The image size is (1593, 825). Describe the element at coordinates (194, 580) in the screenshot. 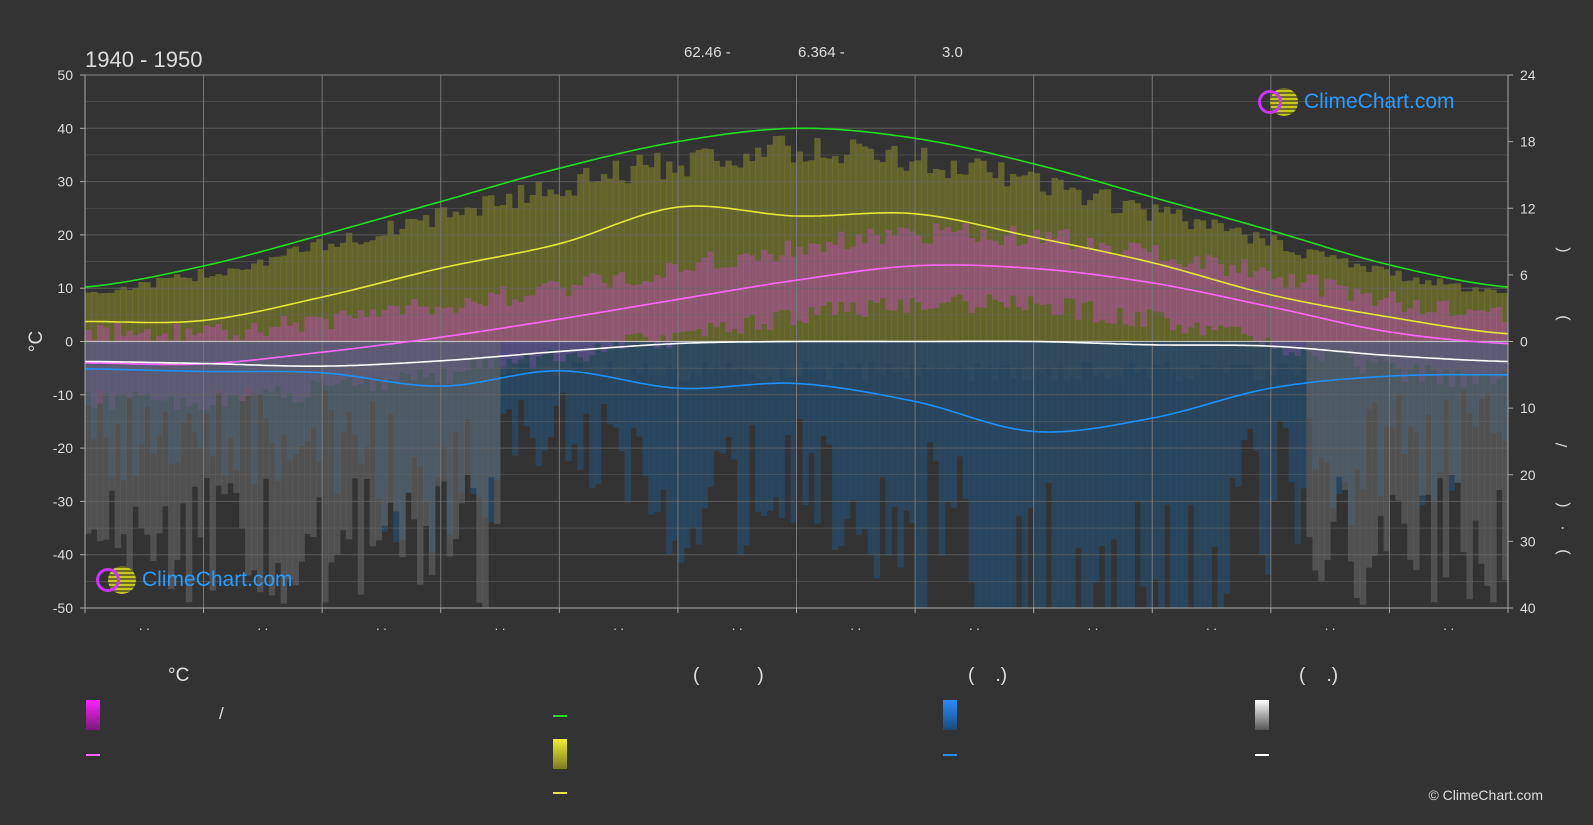

I see `climechart-logo-bottom: ClimeChart.com` at that location.